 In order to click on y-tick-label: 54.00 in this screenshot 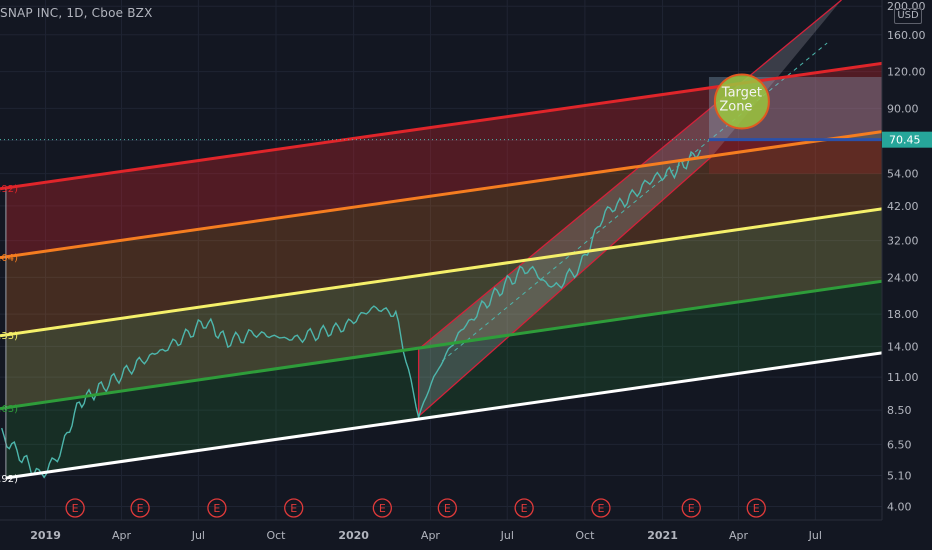, I will do `click(903, 174)`.